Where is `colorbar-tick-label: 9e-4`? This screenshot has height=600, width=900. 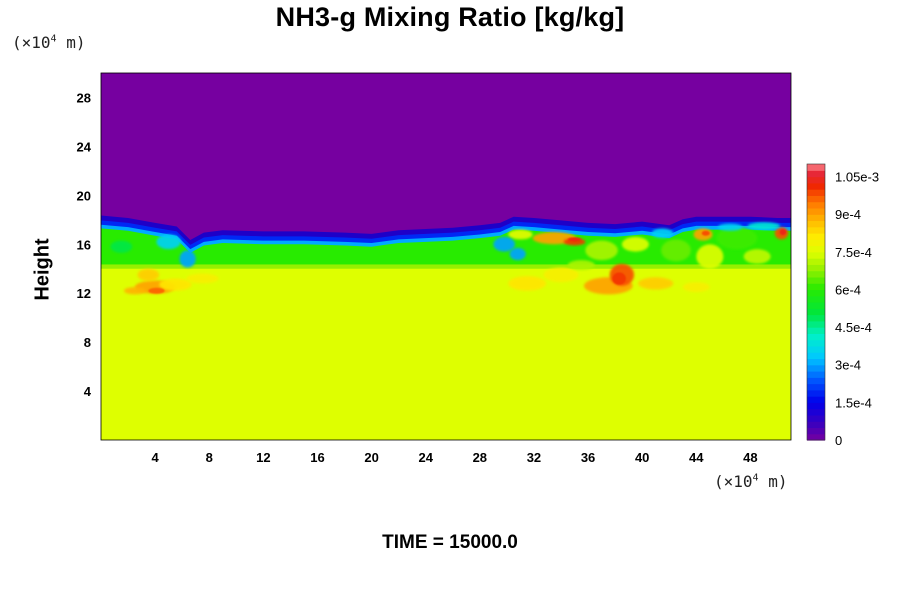 colorbar-tick-label: 9e-4 is located at coordinates (848, 214).